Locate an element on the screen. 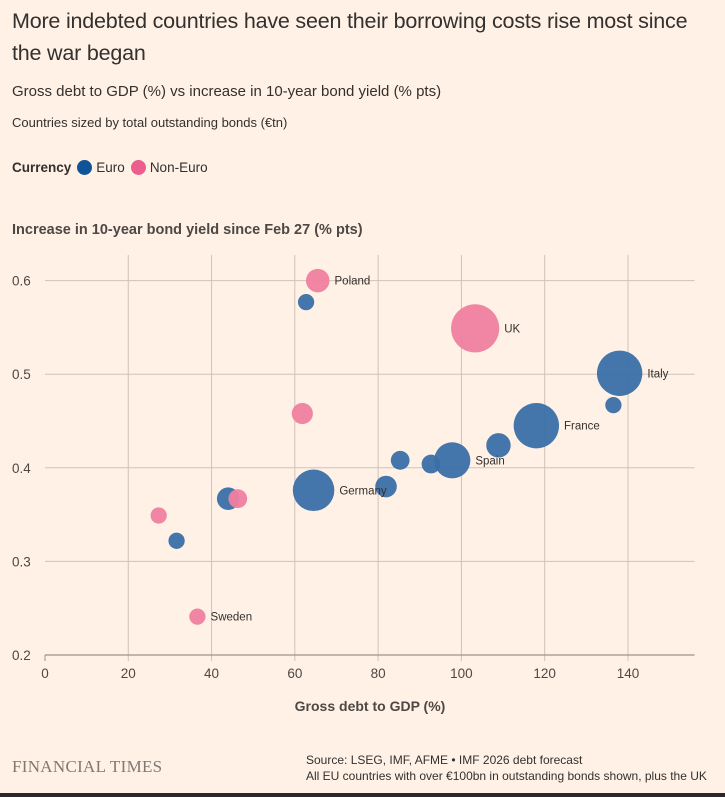  legend-swatch-euro is located at coordinates (85, 167).